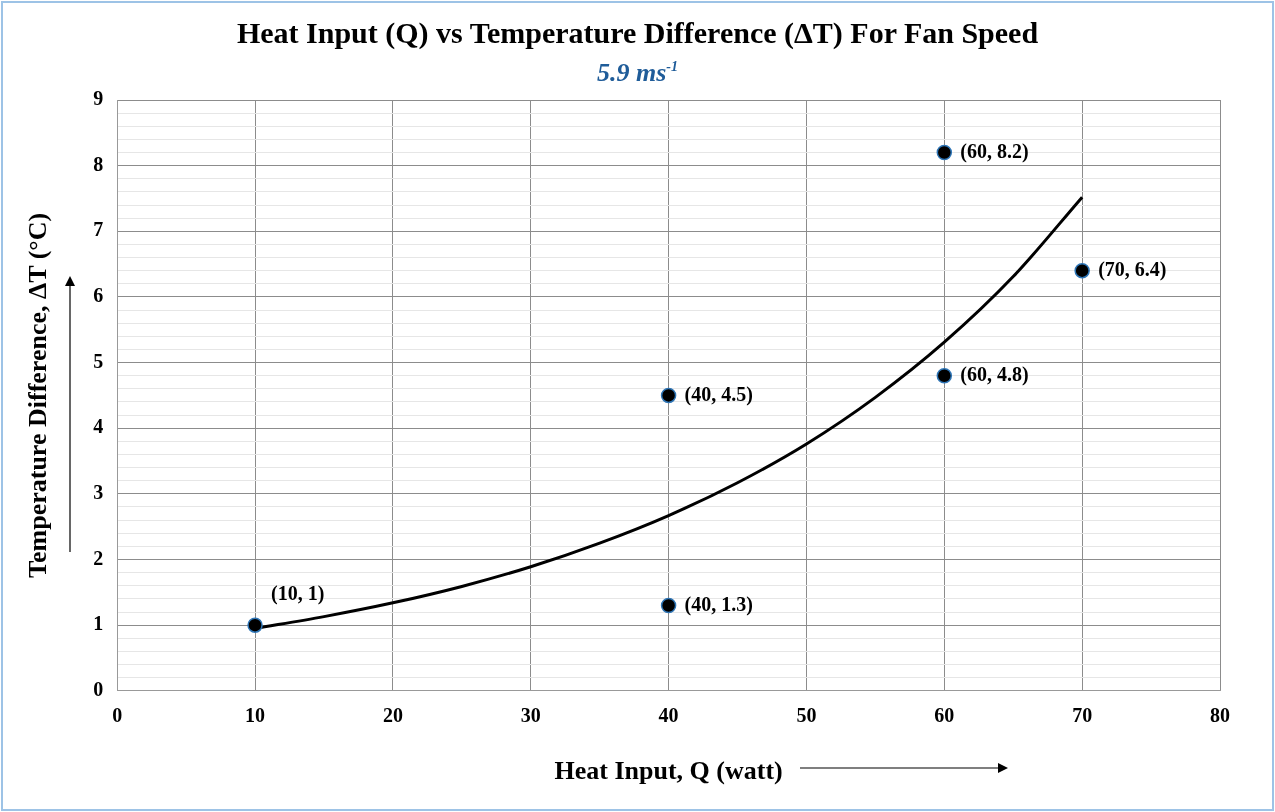 This screenshot has height=812, width=1275. What do you see at coordinates (530, 714) in the screenshot?
I see `x-tick-label: 30` at bounding box center [530, 714].